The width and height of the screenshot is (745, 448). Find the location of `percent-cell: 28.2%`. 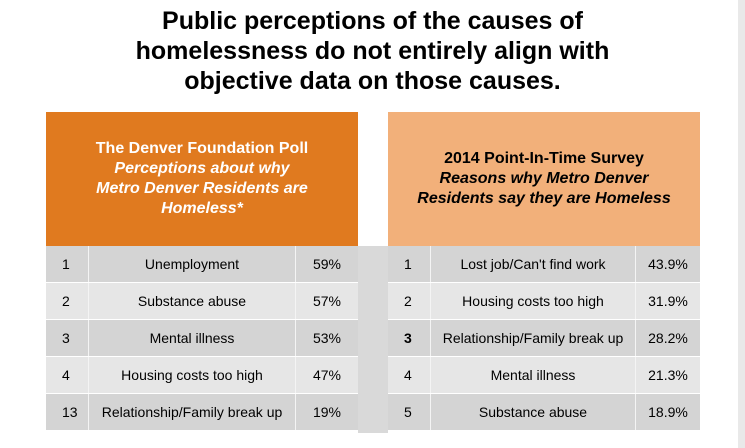

percent-cell: 28.2% is located at coordinates (668, 338).